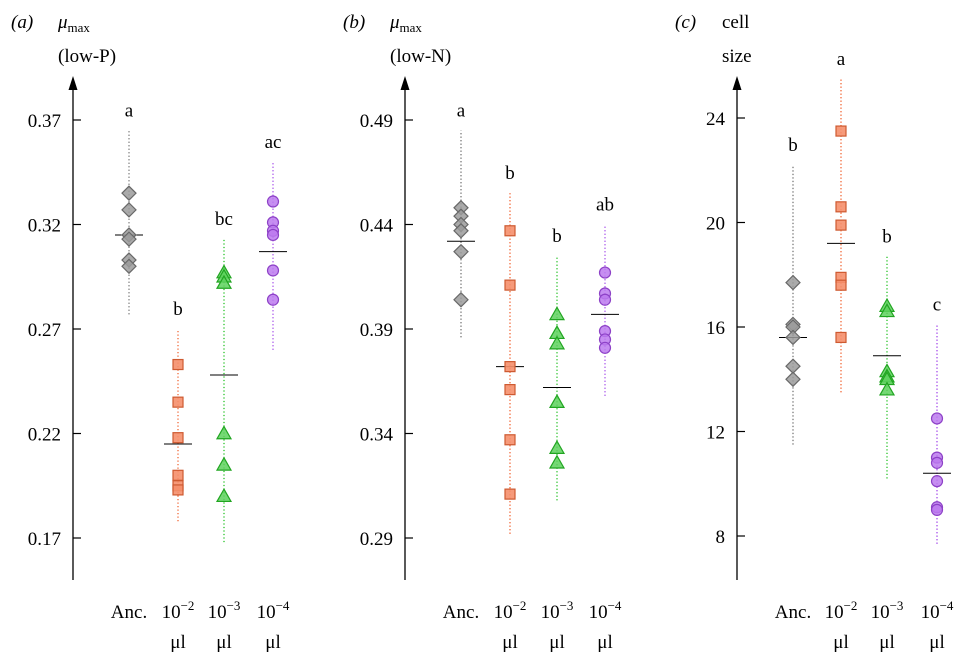 This screenshot has height=659, width=963. What do you see at coordinates (461, 110) in the screenshot?
I see `significance-letter-2-1: a` at bounding box center [461, 110].